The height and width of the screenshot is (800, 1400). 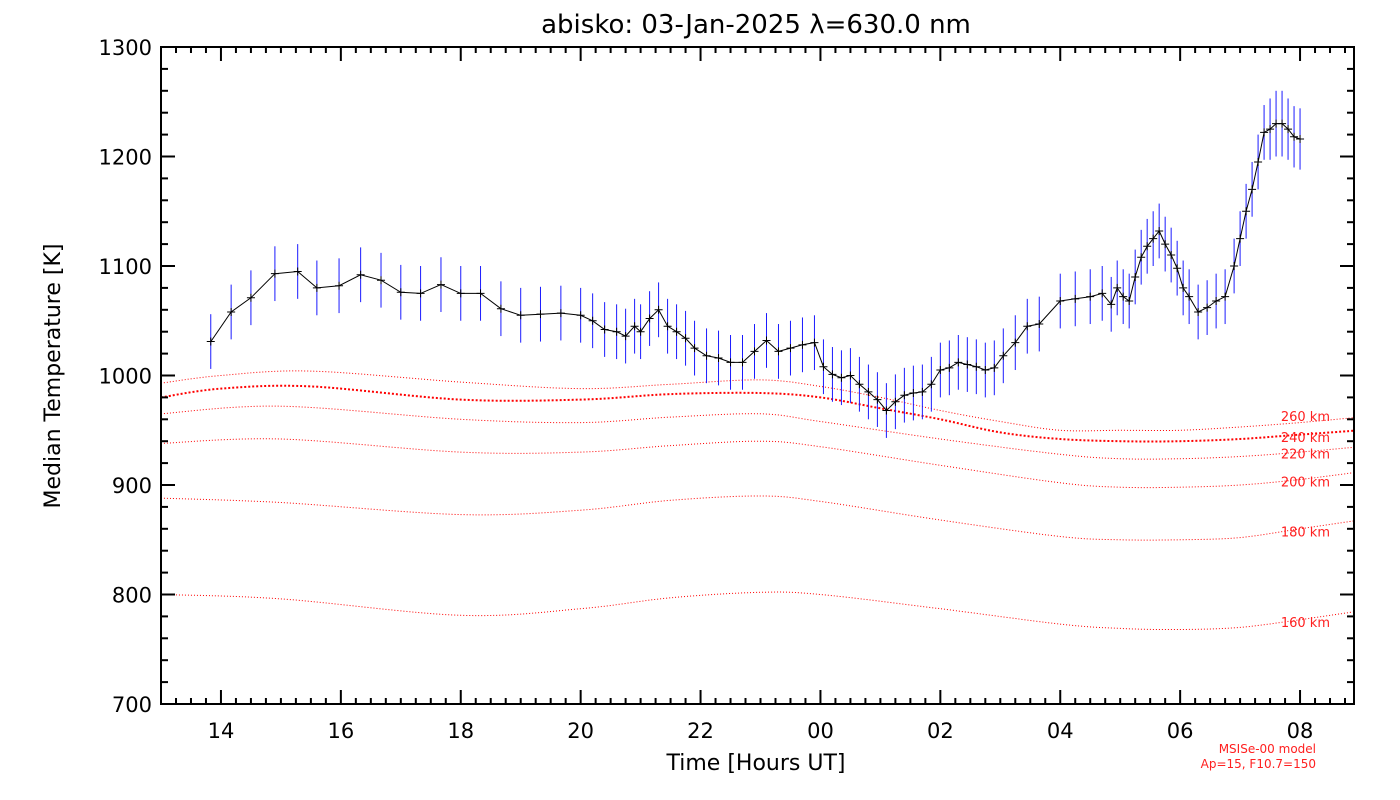 What do you see at coordinates (757, 463) in the screenshot?
I see `model-curve-200-km` at bounding box center [757, 463].